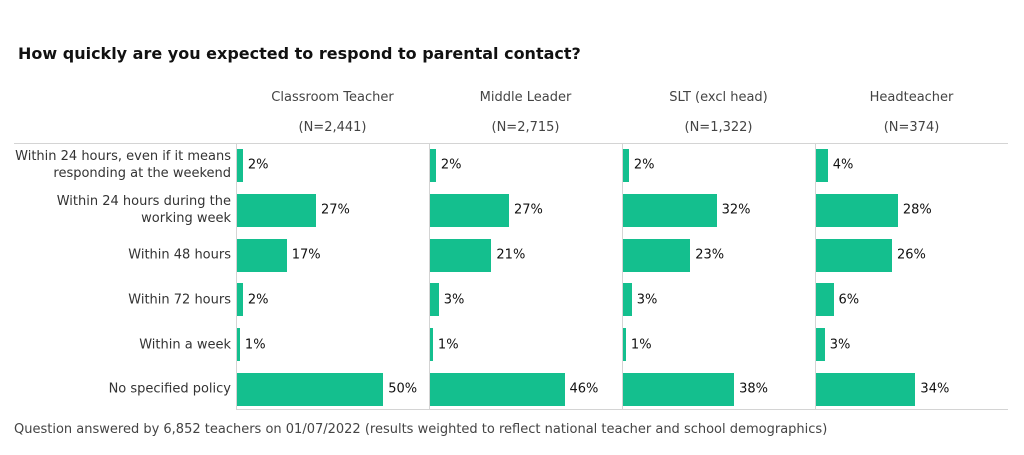 The image size is (1024, 455). Describe the element at coordinates (911, 127) in the screenshot. I see `panel-sample: (N=374)` at that location.